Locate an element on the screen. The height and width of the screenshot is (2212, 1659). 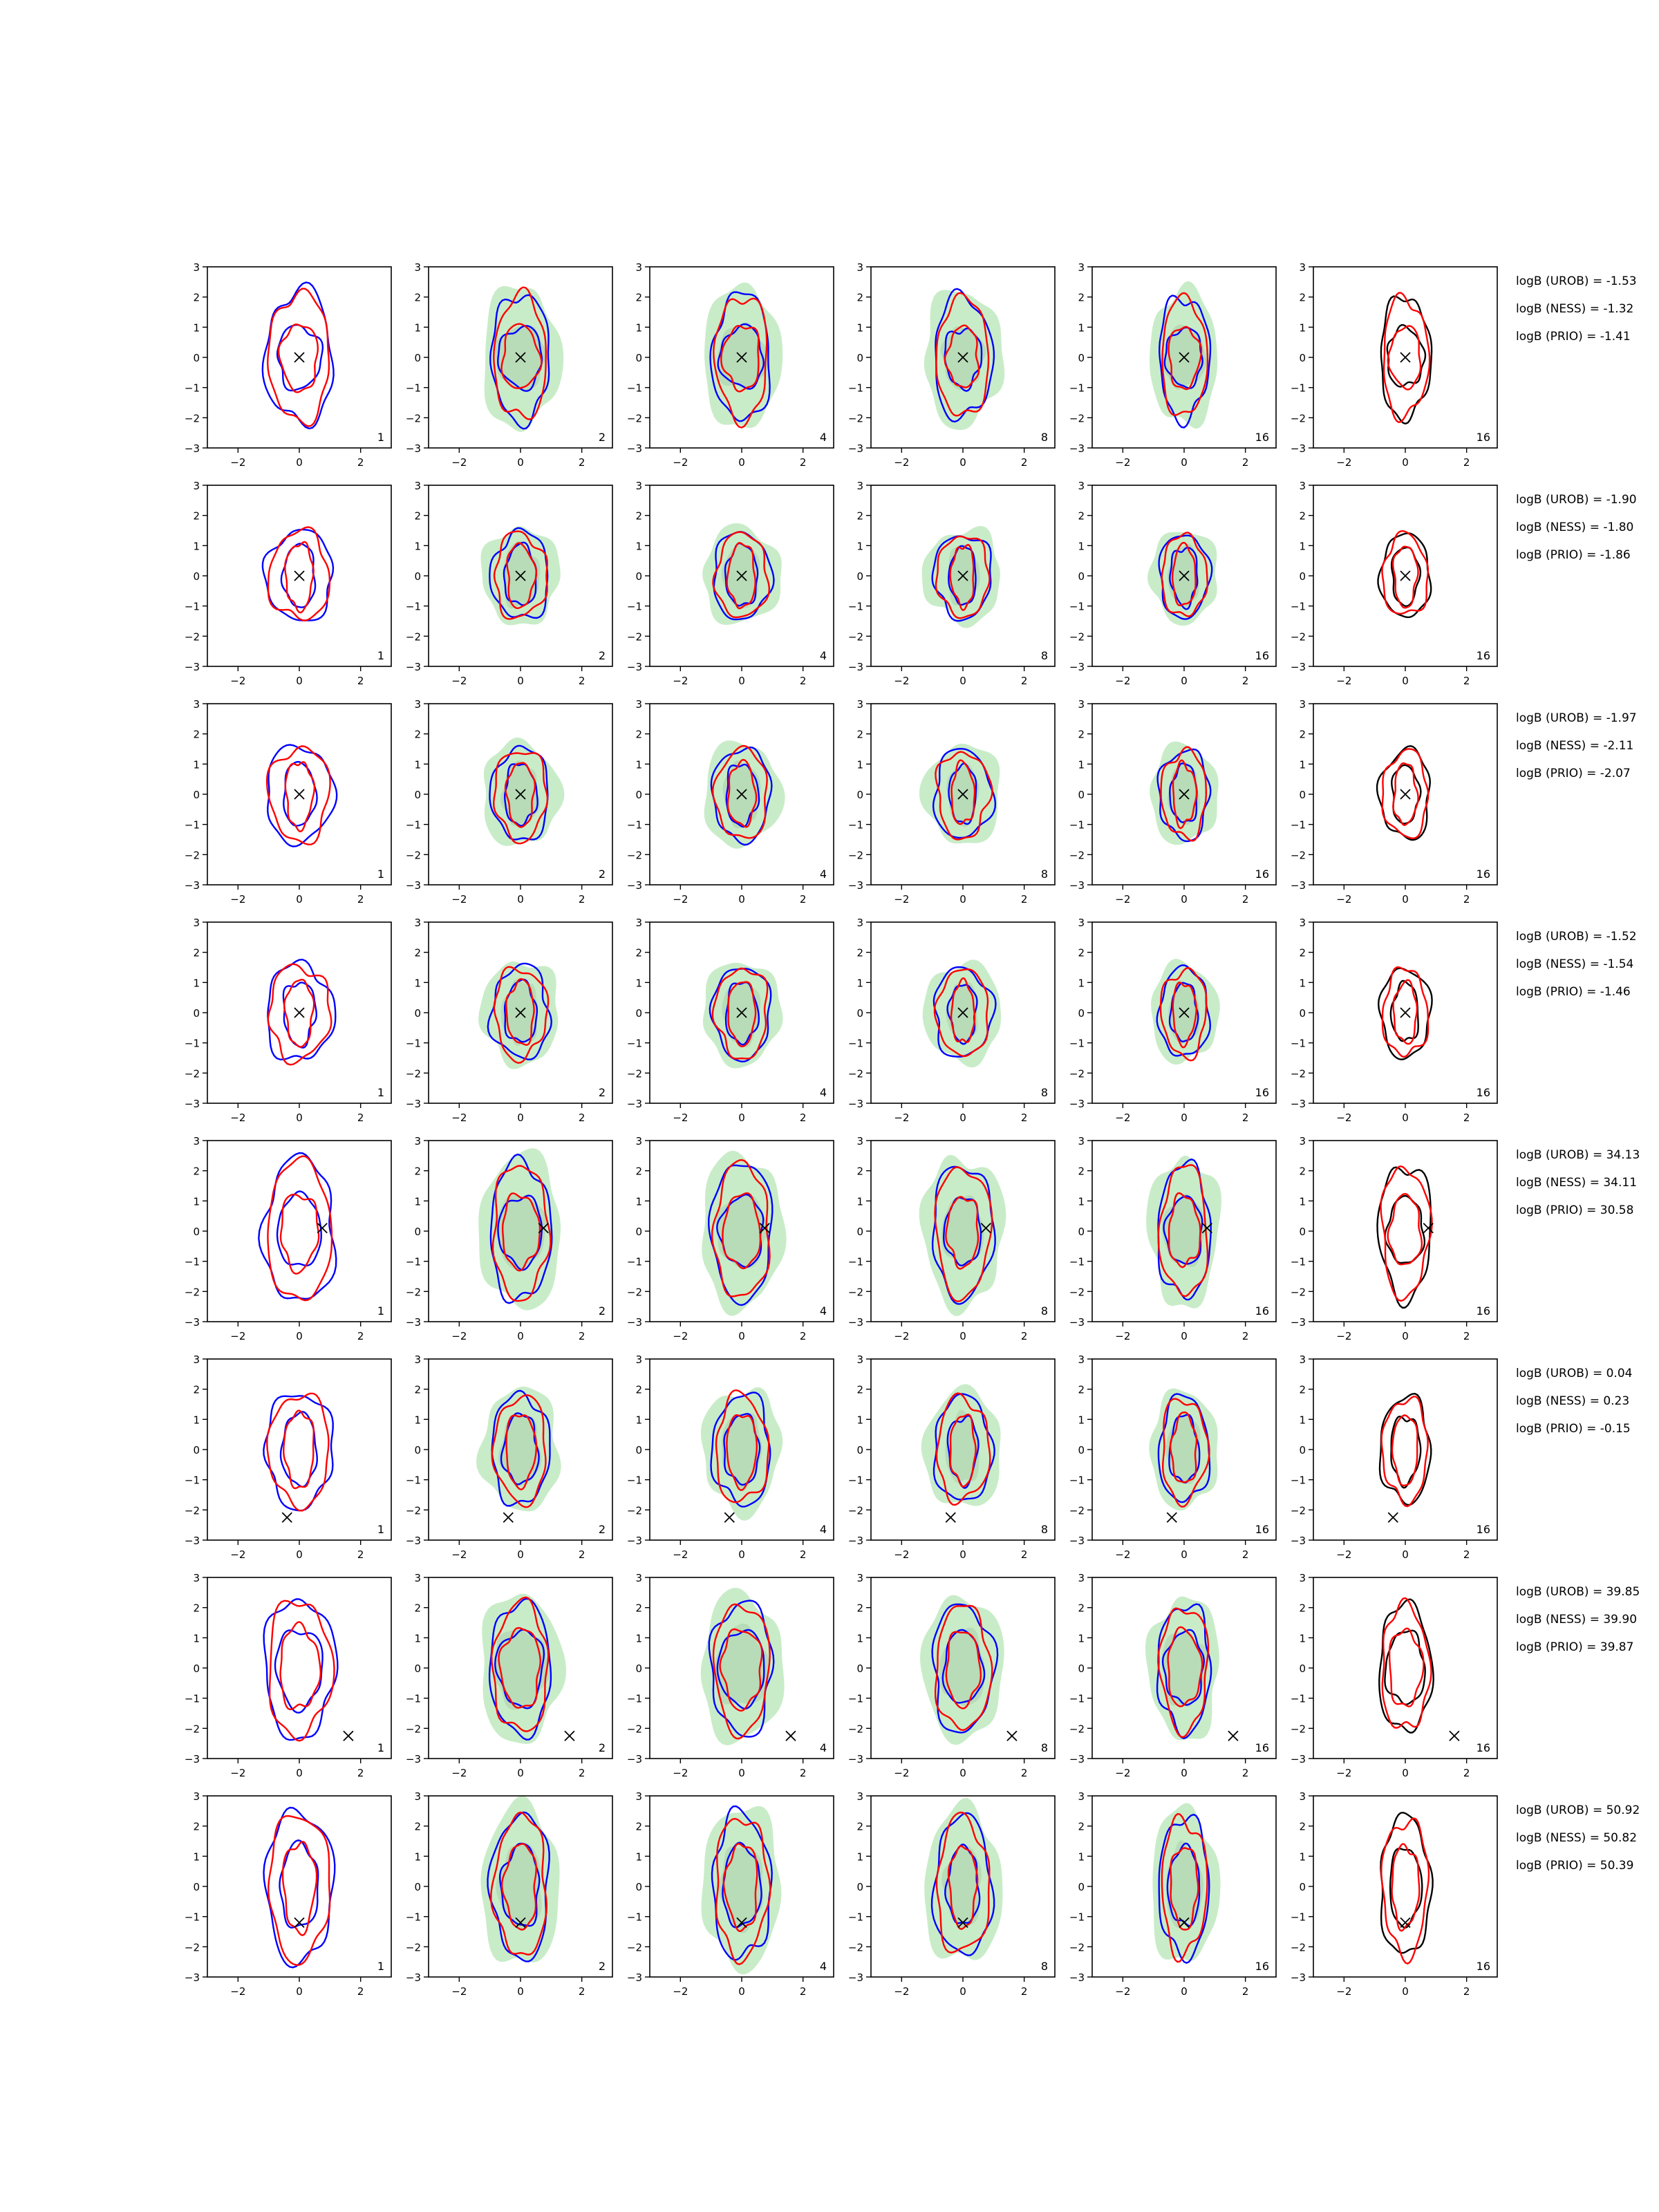
logB-label: logB (PRIO) = 39.87 is located at coordinates (1574, 1647).